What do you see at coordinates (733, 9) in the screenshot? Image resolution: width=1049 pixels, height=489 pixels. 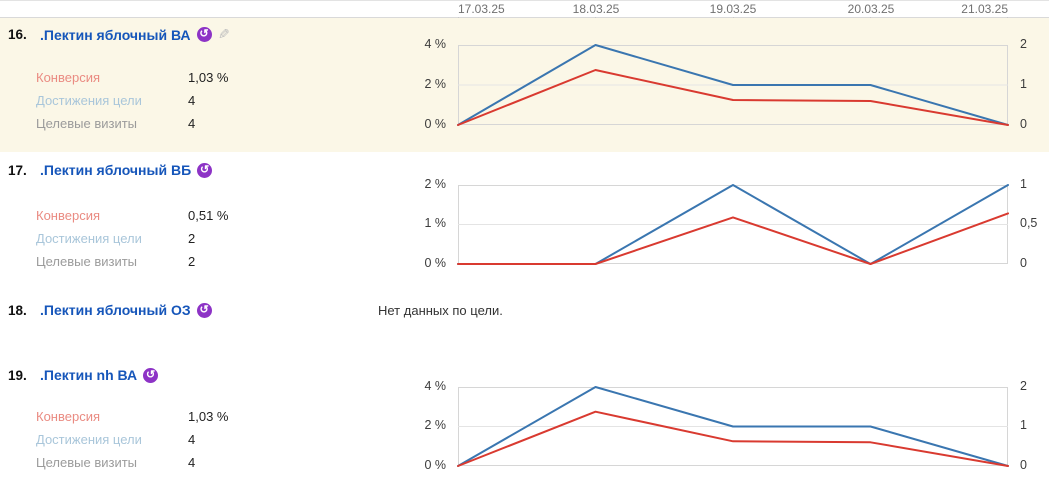 I see `date-label: 19.03.25` at bounding box center [733, 9].